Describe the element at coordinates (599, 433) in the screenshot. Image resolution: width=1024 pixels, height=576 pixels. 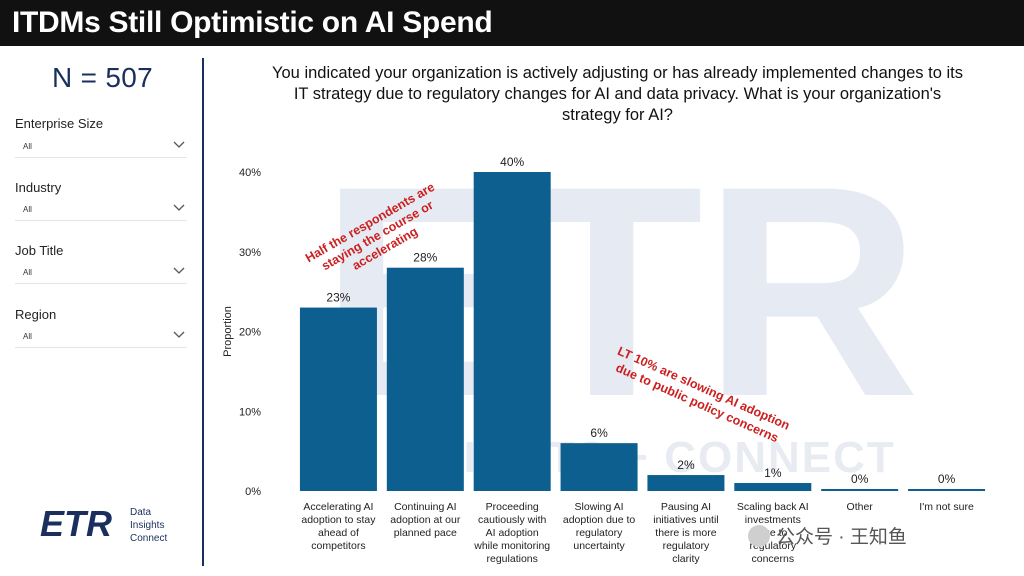
I see `data-label: 6%` at that location.